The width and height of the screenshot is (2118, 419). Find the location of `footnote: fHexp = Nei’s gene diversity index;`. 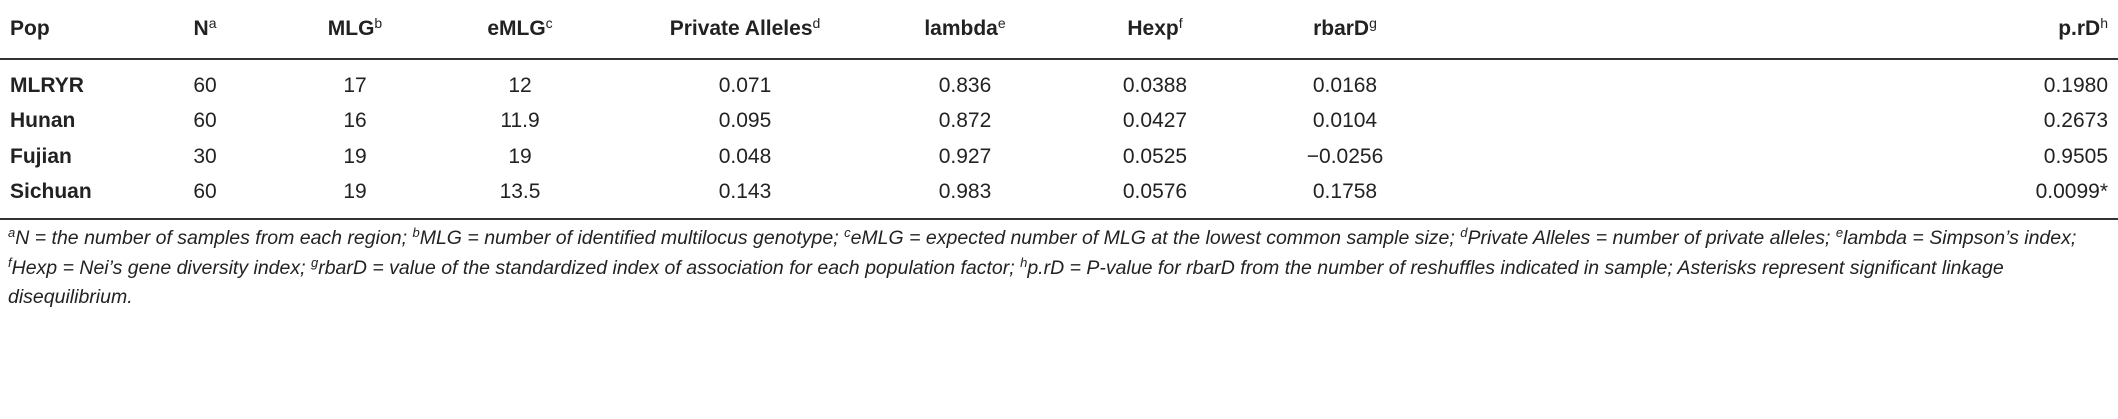

footnote: fHexp = Nei’s gene diversity index; is located at coordinates (157, 266).